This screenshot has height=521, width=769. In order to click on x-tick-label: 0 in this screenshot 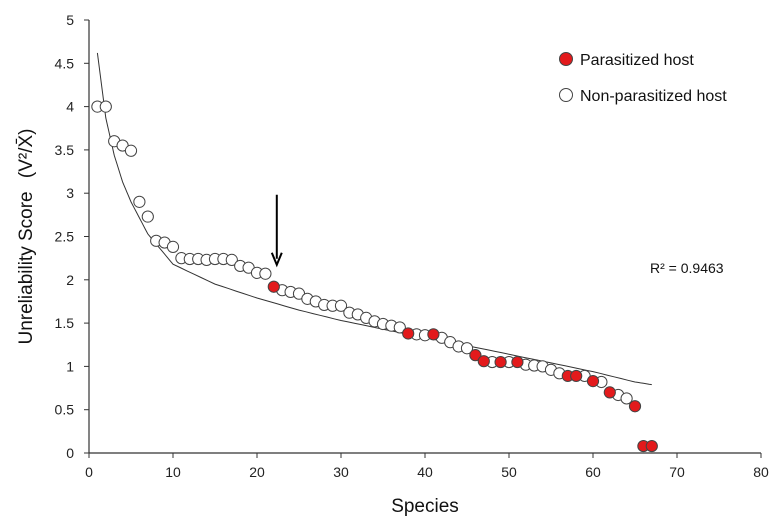, I will do `click(89, 472)`.